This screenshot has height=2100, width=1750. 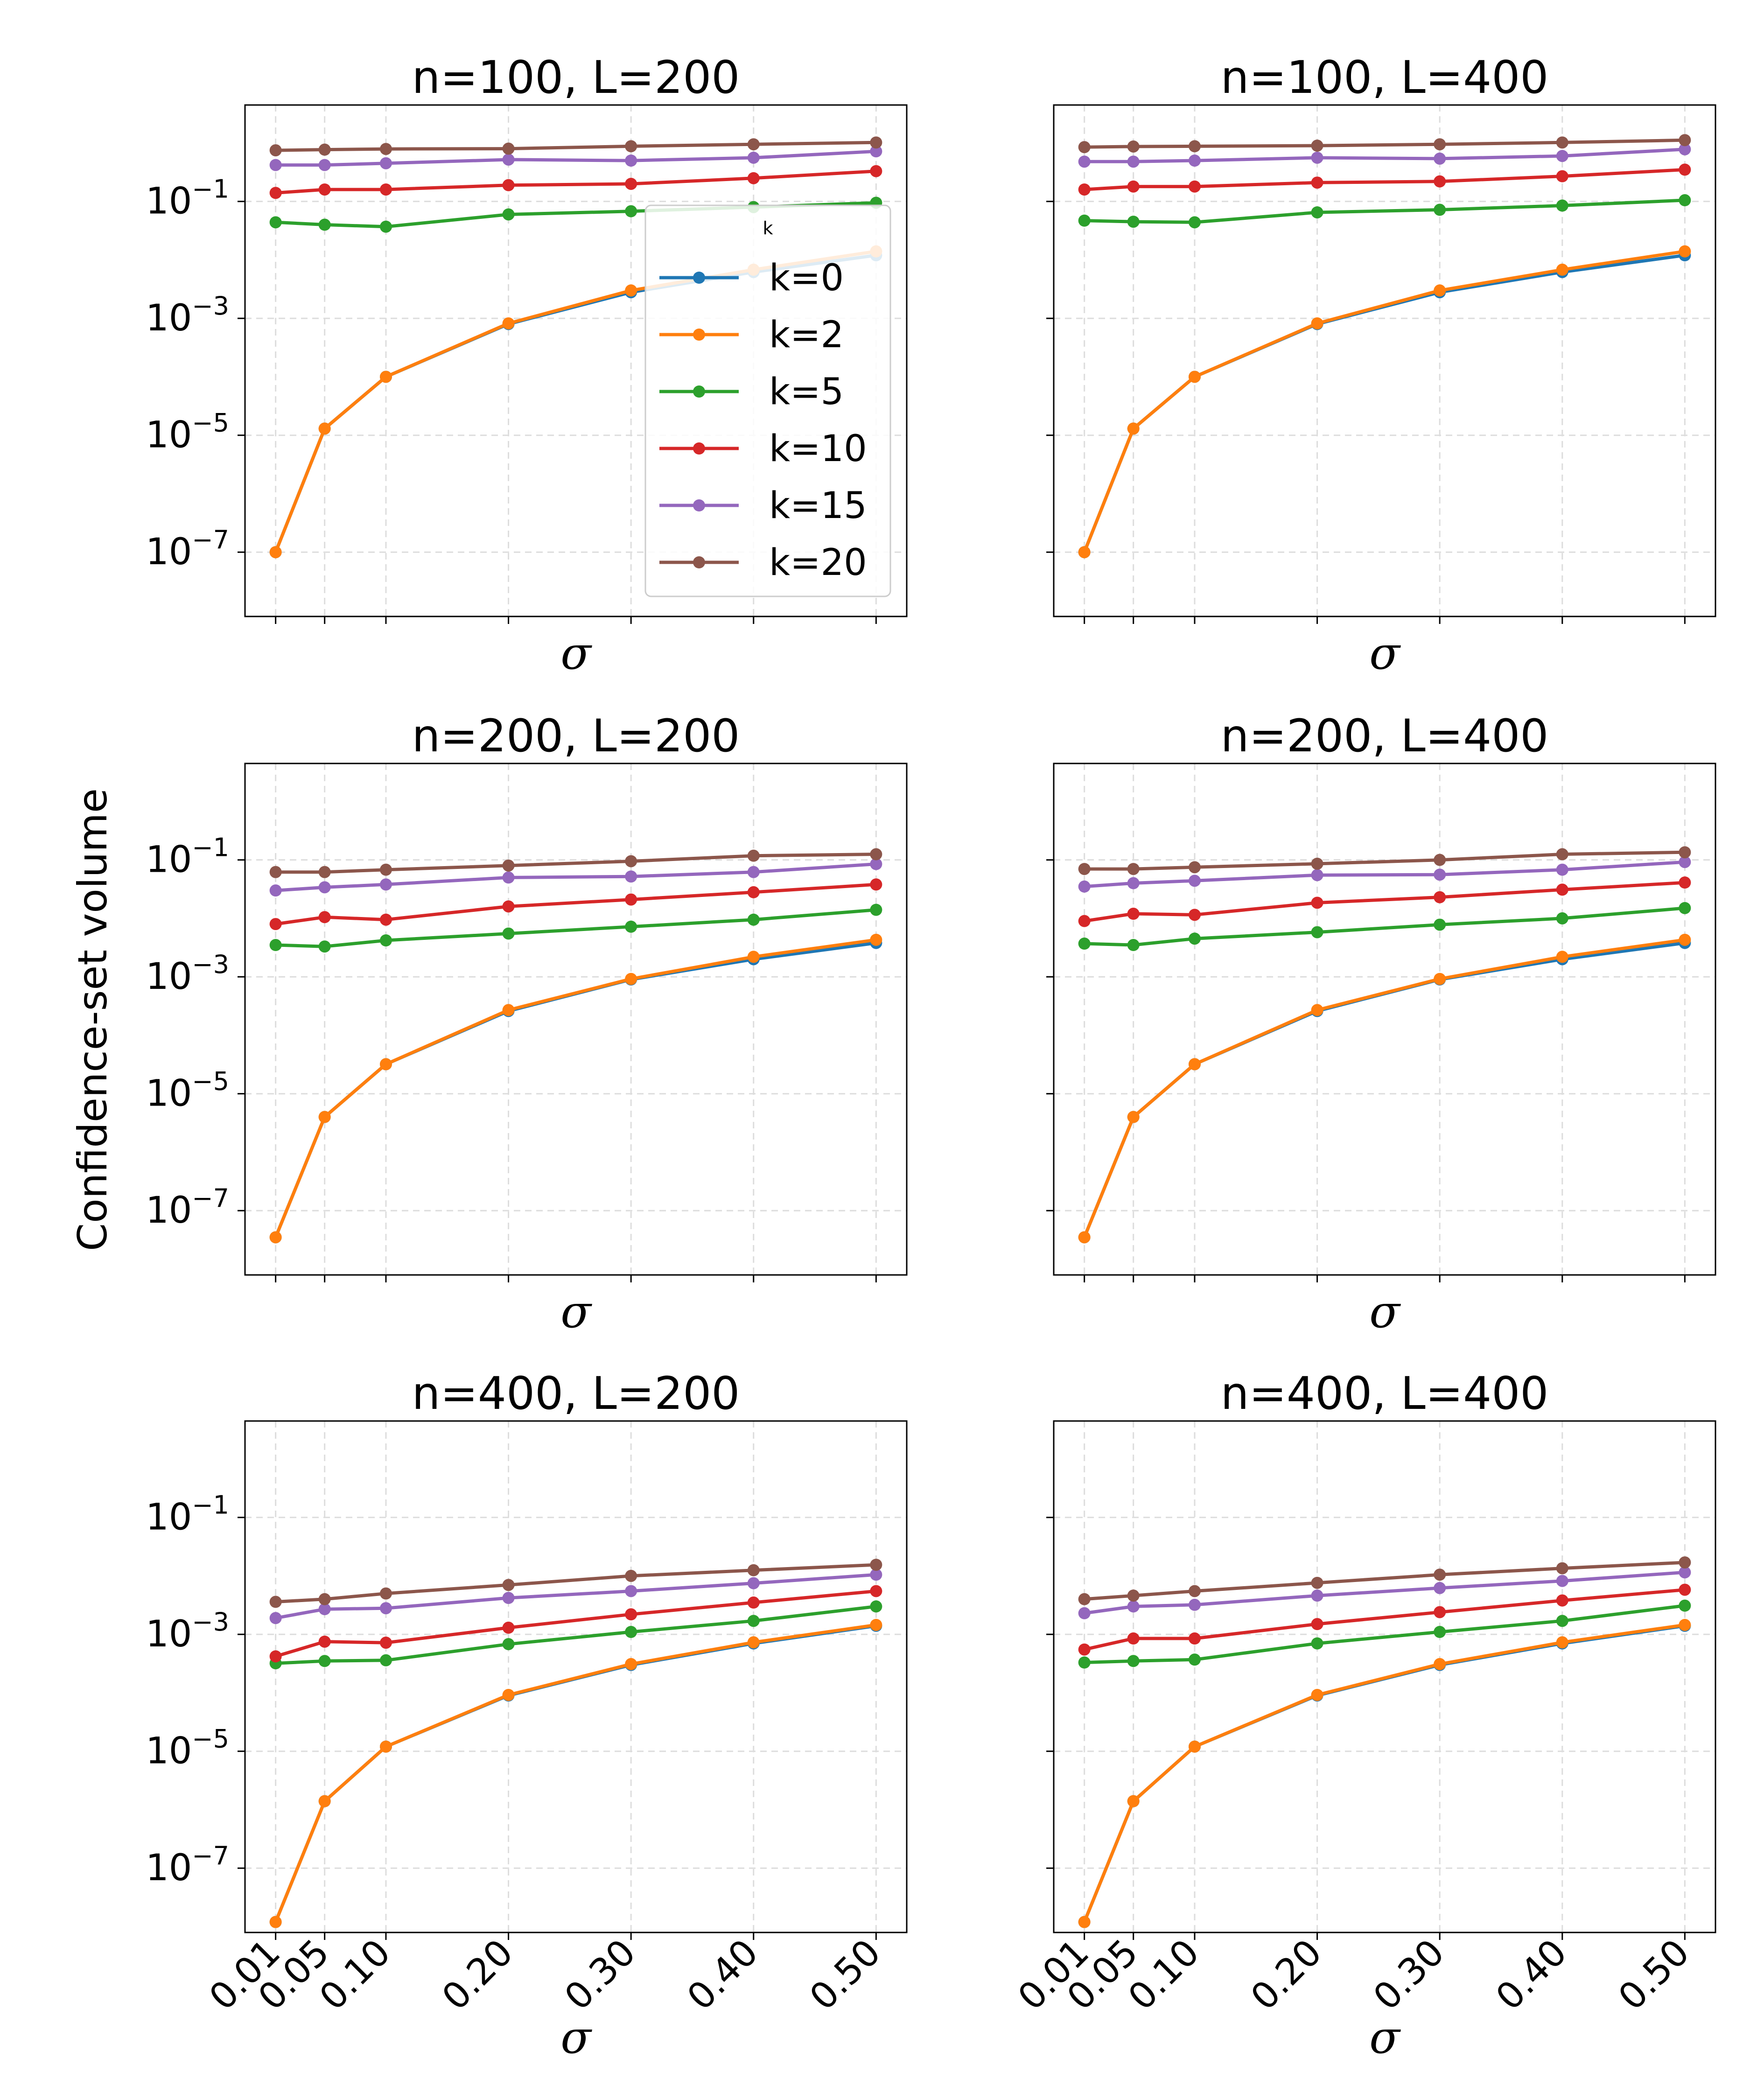 I want to click on axes-frame, so click(x=1384, y=1676).